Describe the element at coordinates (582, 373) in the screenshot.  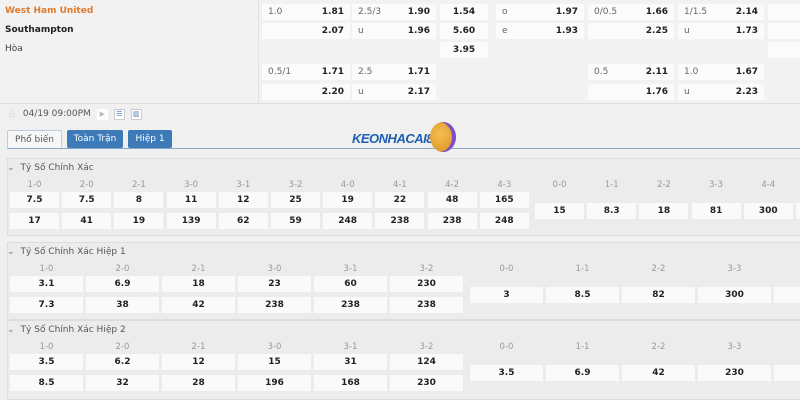
I see `score-odds-draw: 6.9` at that location.